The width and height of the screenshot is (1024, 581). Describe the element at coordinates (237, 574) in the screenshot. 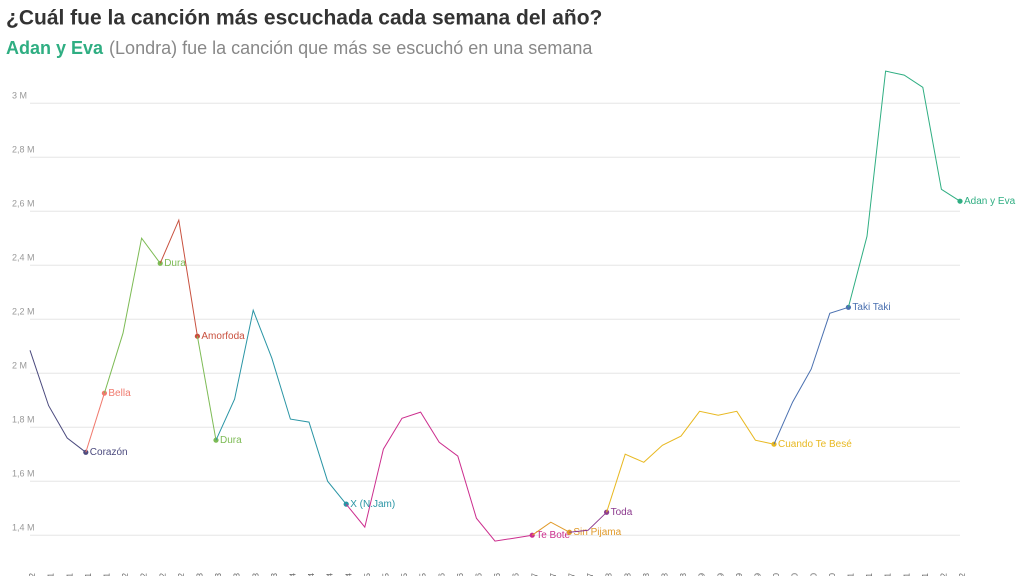

I see `x-tick-label: 16/03` at that location.